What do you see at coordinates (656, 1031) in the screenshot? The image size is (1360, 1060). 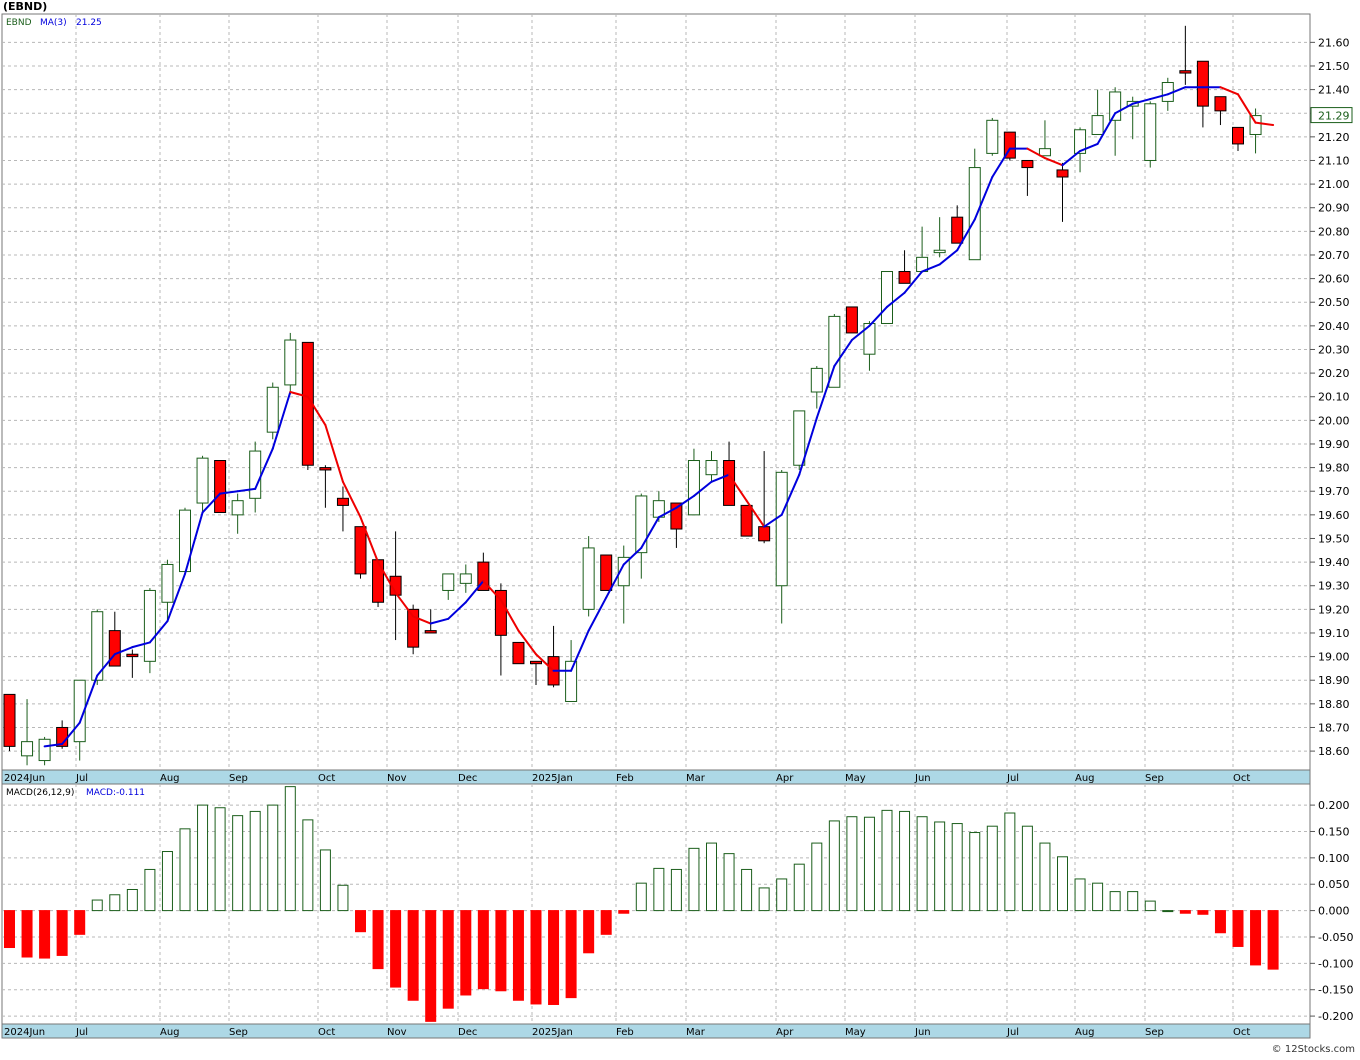 I see `macd-x-axis-band` at bounding box center [656, 1031].